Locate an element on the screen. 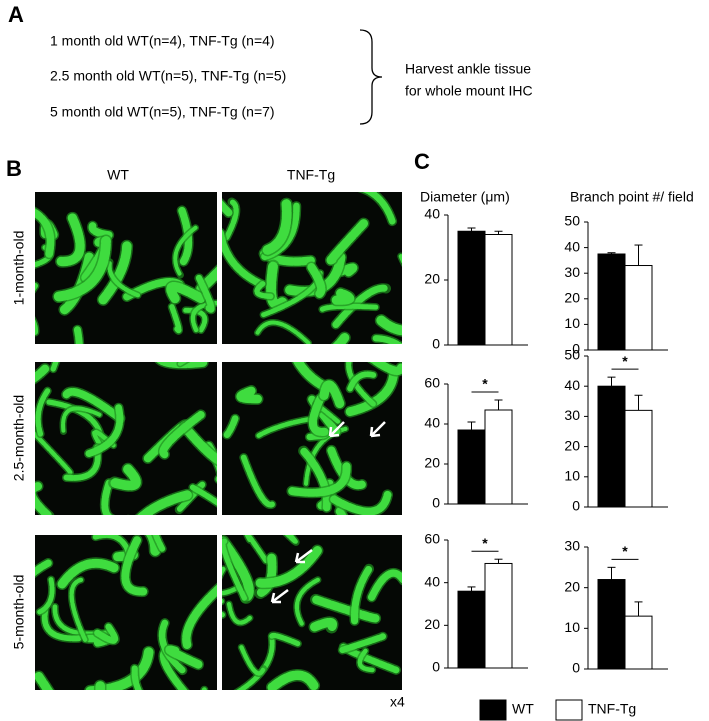 Image resolution: width=709 pixels, height=721 pixels. row-label: 1-month-old is located at coordinates (19, 268).